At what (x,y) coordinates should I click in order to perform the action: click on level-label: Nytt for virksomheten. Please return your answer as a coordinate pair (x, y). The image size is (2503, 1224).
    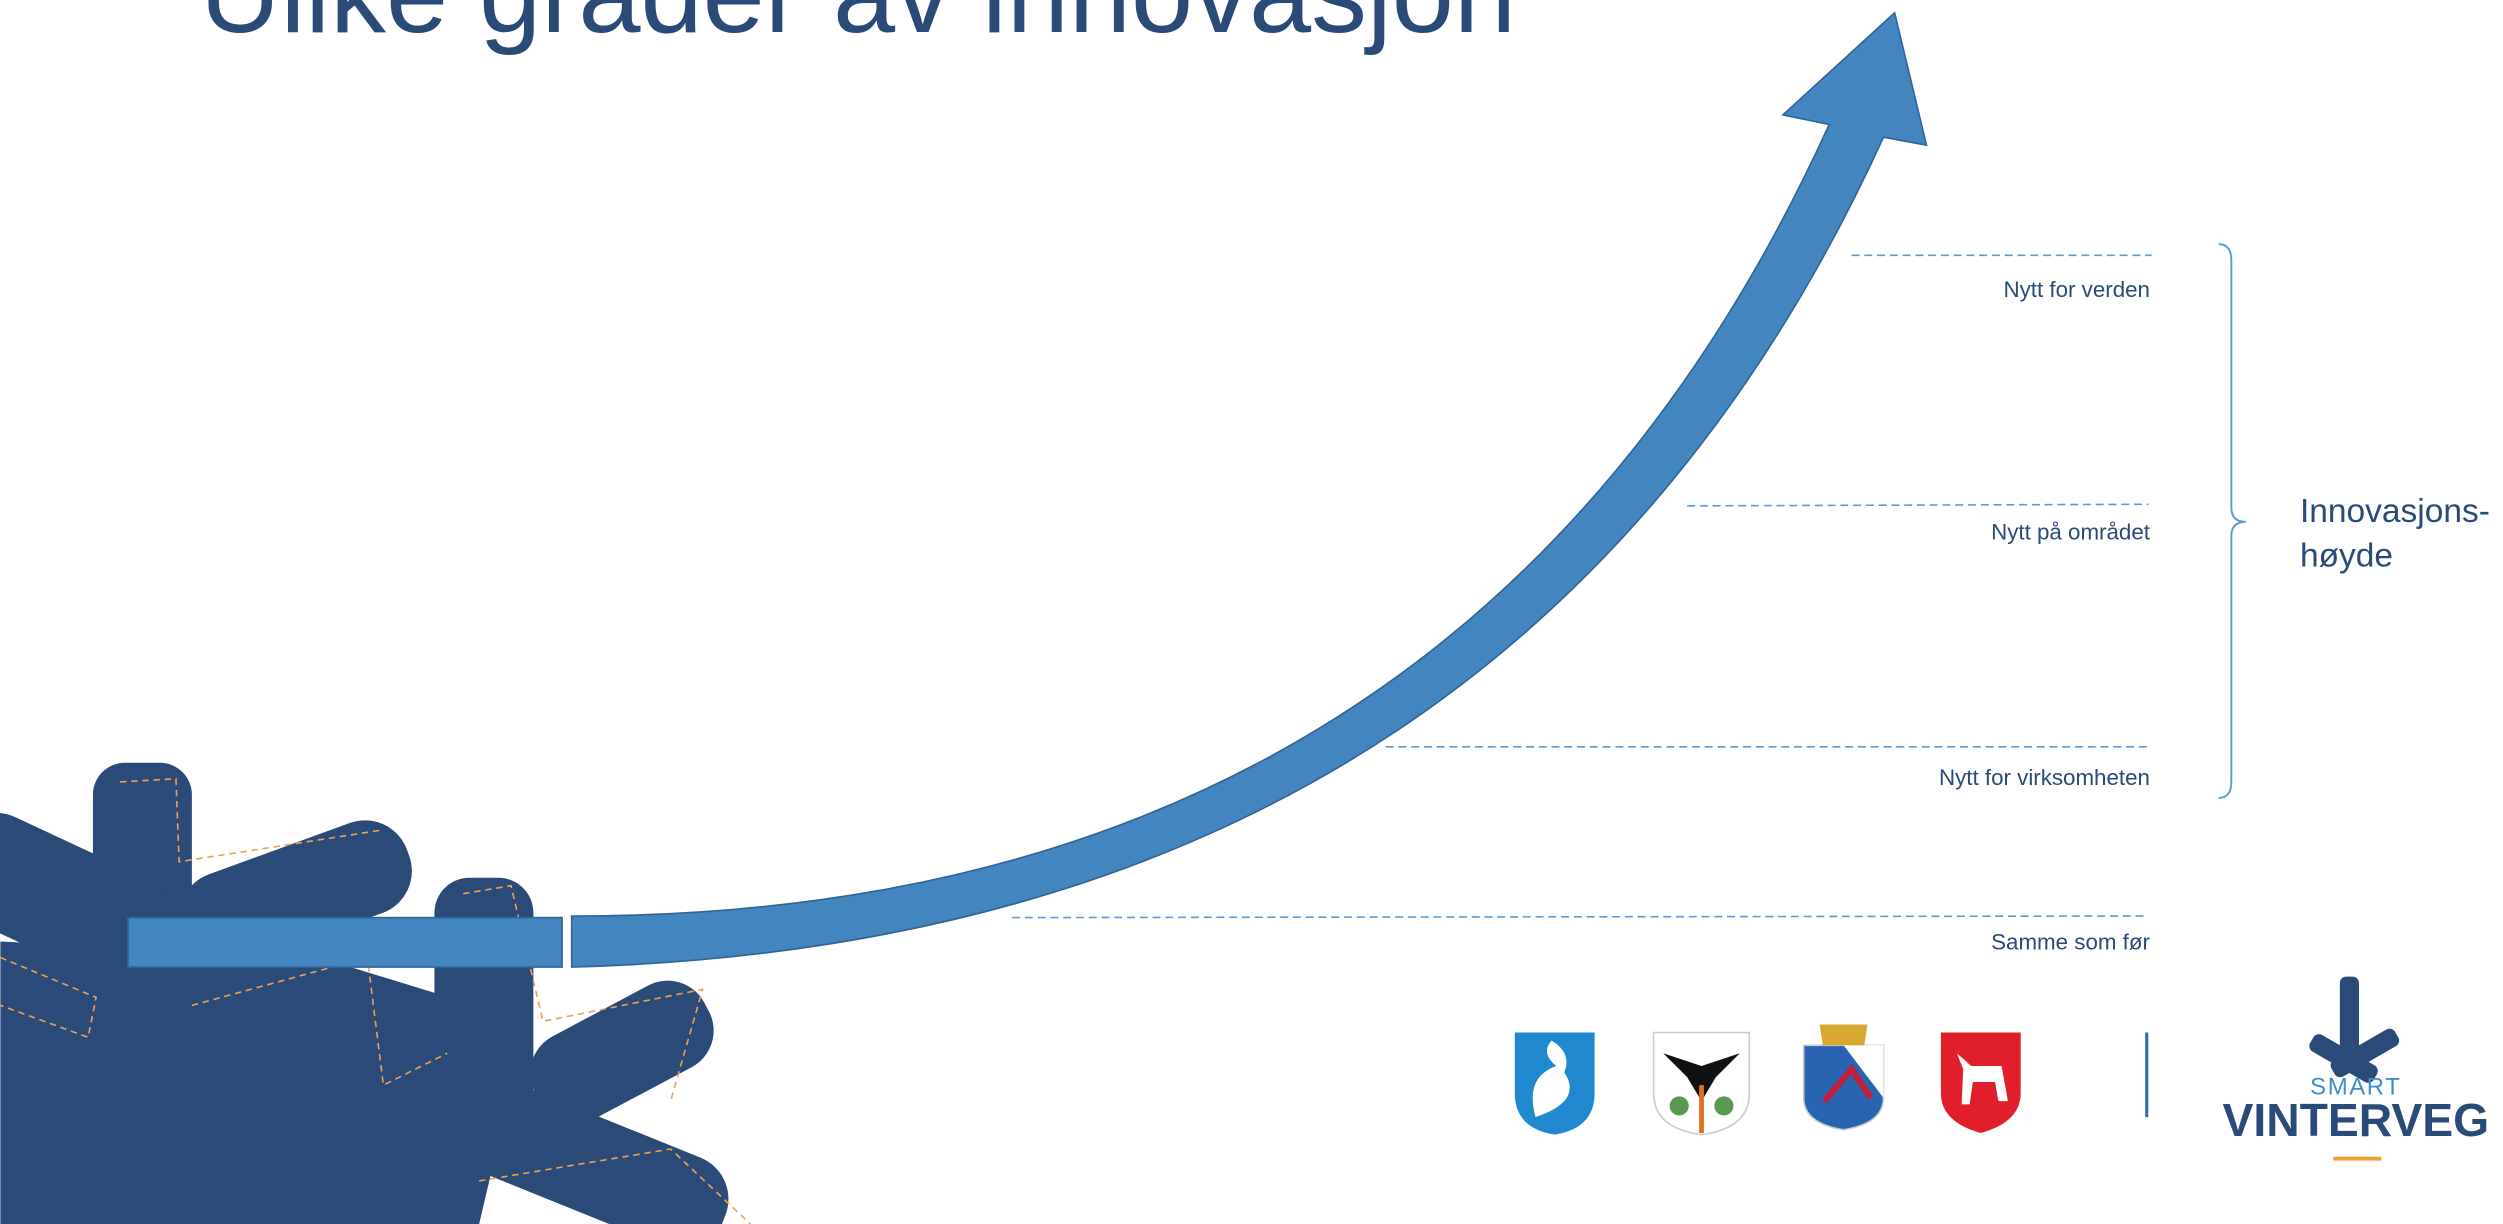
    Looking at the image, I should click on (2044, 777).